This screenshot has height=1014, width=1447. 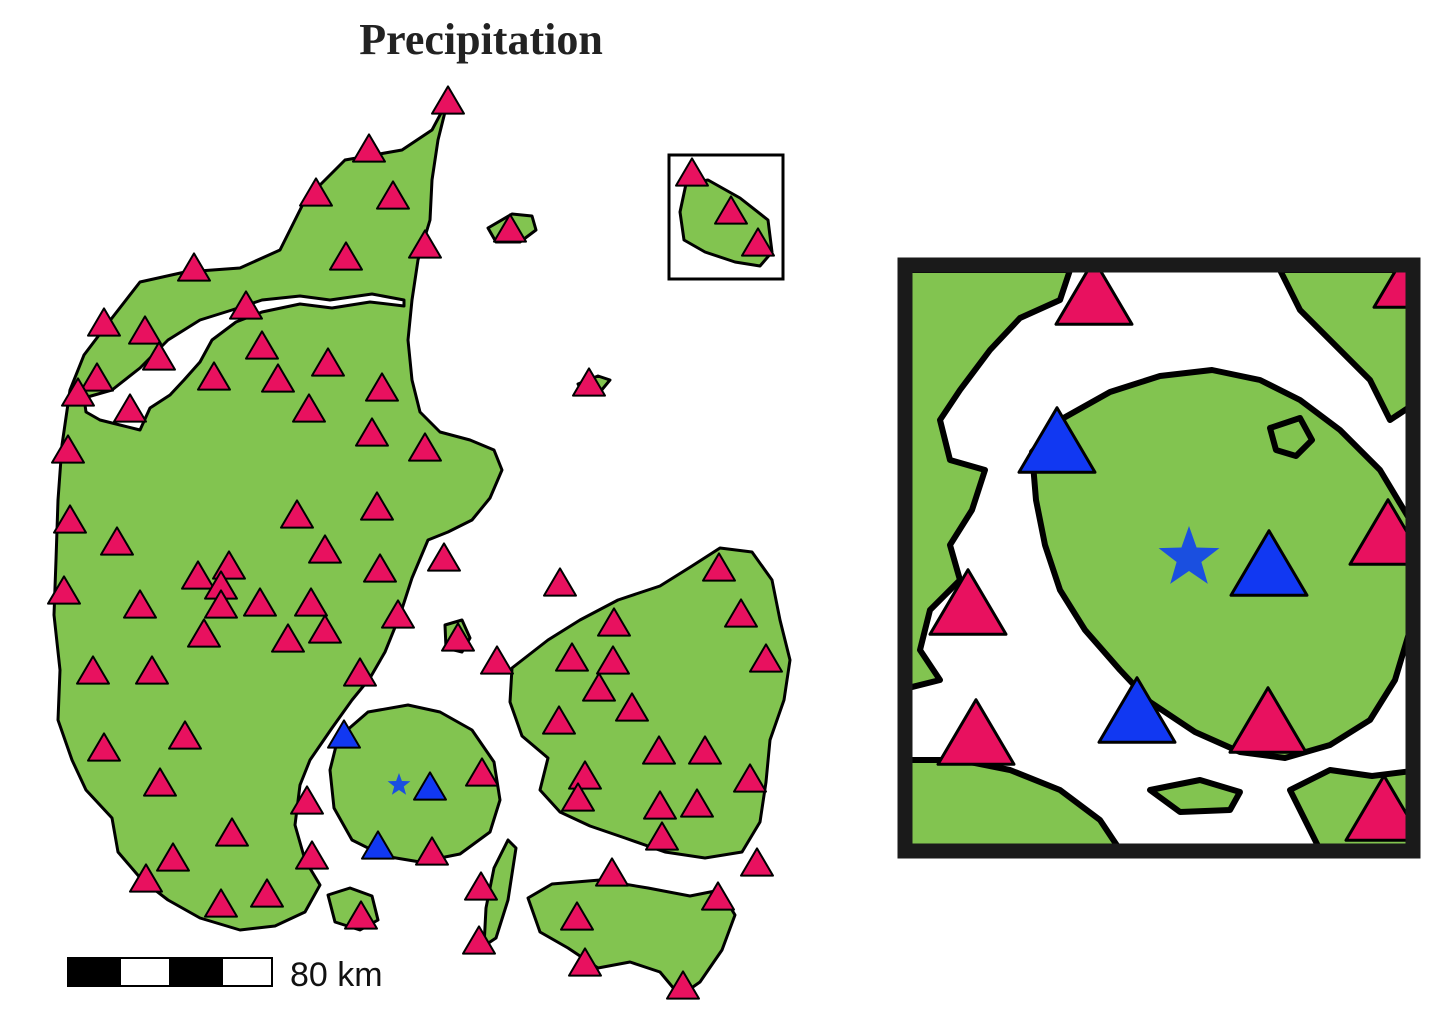 What do you see at coordinates (500, 893) in the screenshot?
I see `land-langeland` at bounding box center [500, 893].